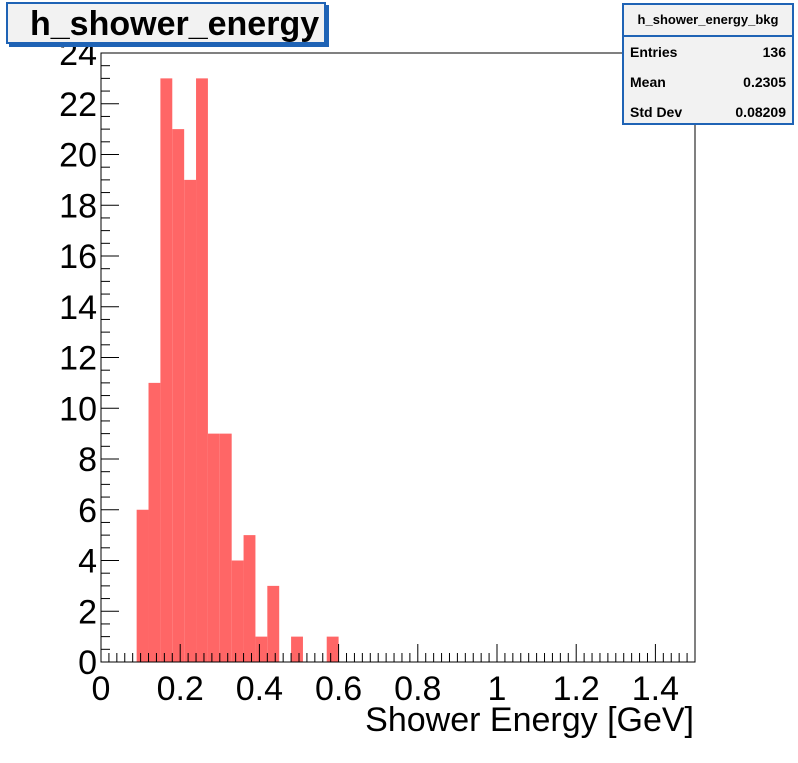 The width and height of the screenshot is (798, 763). I want to click on x-axis-label: Shower Energy [GeV], so click(529, 720).